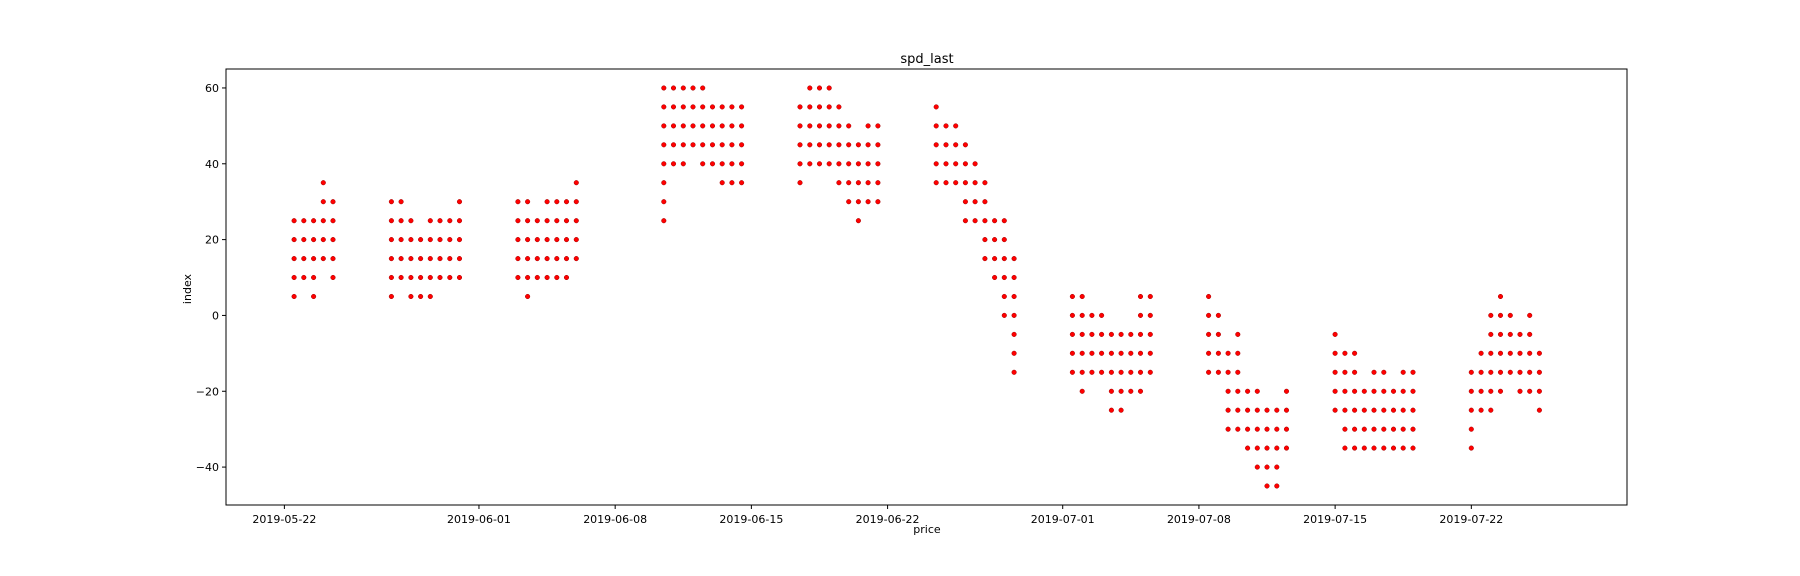 The width and height of the screenshot is (1800, 576). What do you see at coordinates (926, 59) in the screenshot?
I see `chart-title: spd_last` at bounding box center [926, 59].